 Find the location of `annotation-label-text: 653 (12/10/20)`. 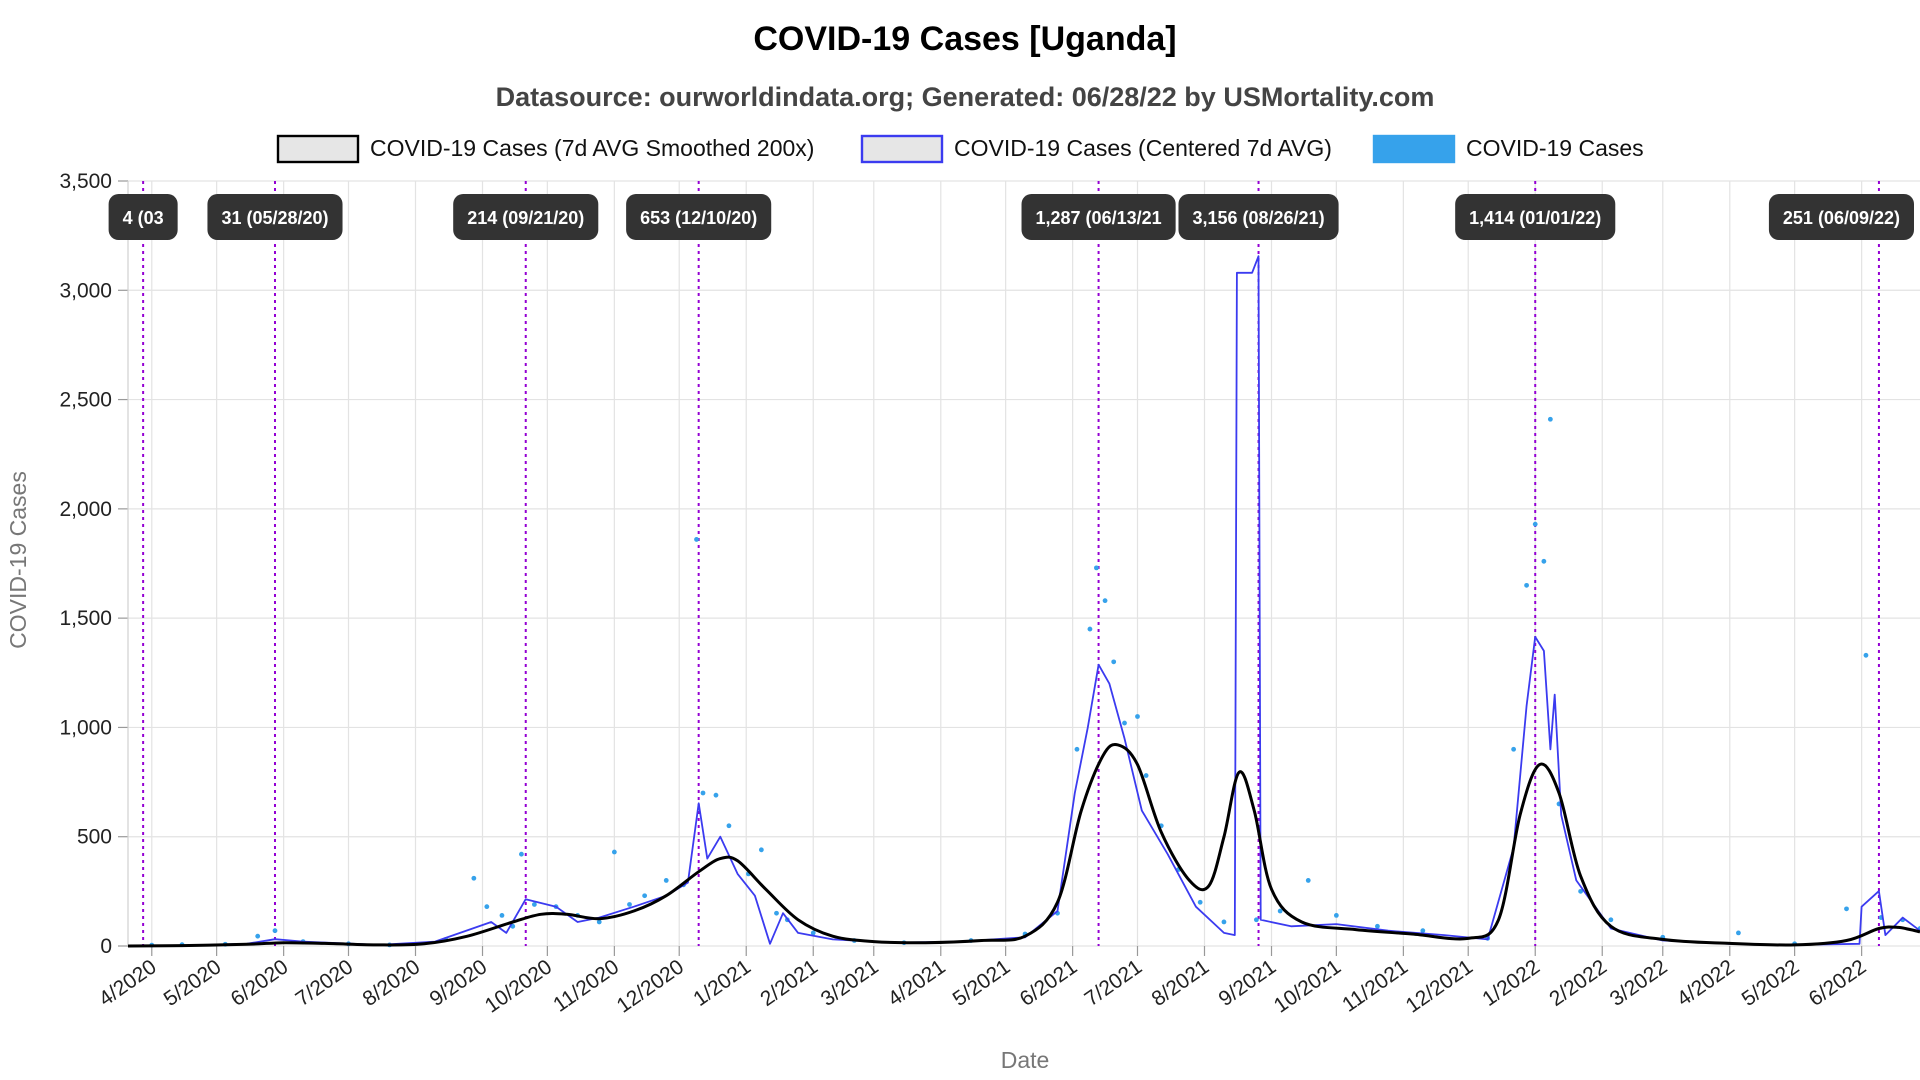

annotation-label-text: 653 (12/10/20) is located at coordinates (698, 218).